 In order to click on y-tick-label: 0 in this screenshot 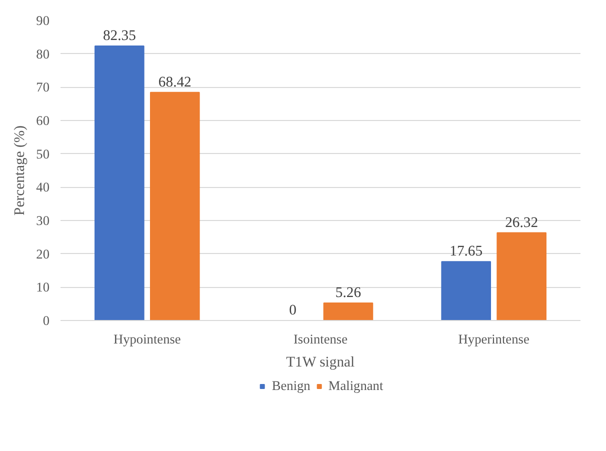, I will do `click(46, 320)`.